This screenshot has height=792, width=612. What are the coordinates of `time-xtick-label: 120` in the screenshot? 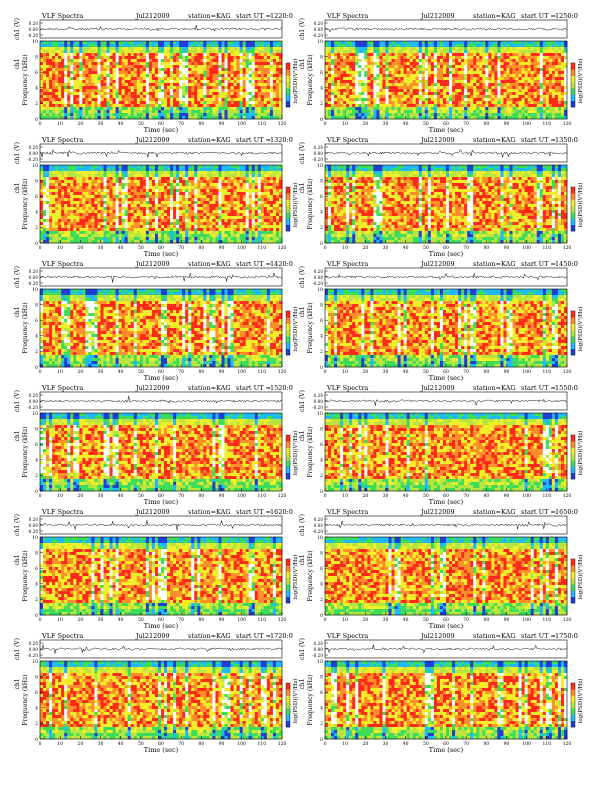 It's located at (567, 124).